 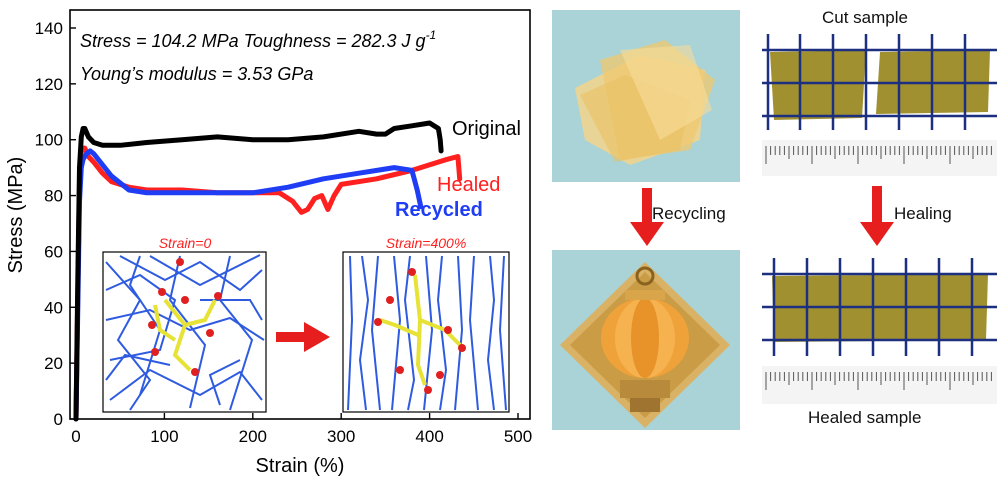 What do you see at coordinates (647, 217) in the screenshot?
I see `recycling-arrow` at bounding box center [647, 217].